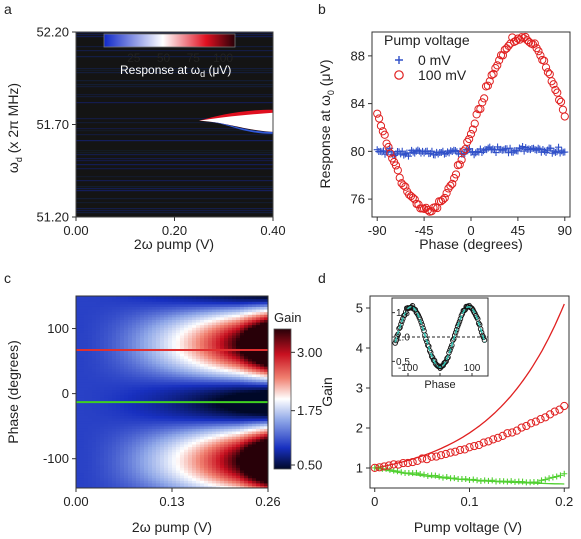  What do you see at coordinates (171, 501) in the screenshot?
I see `panel-c-xtick-label-1: 0.13` at bounding box center [171, 501].